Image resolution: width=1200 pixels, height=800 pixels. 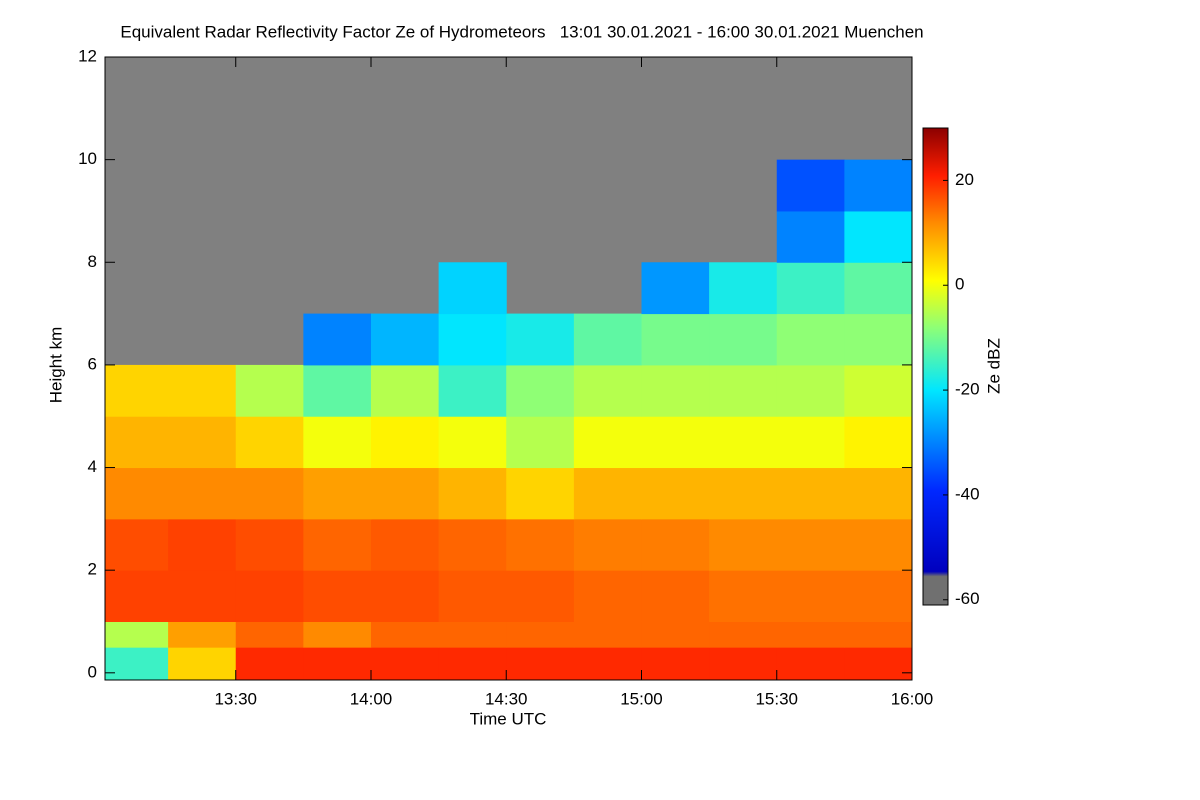 I want to click on x-axis-label: Time UTC, so click(x=508, y=718).